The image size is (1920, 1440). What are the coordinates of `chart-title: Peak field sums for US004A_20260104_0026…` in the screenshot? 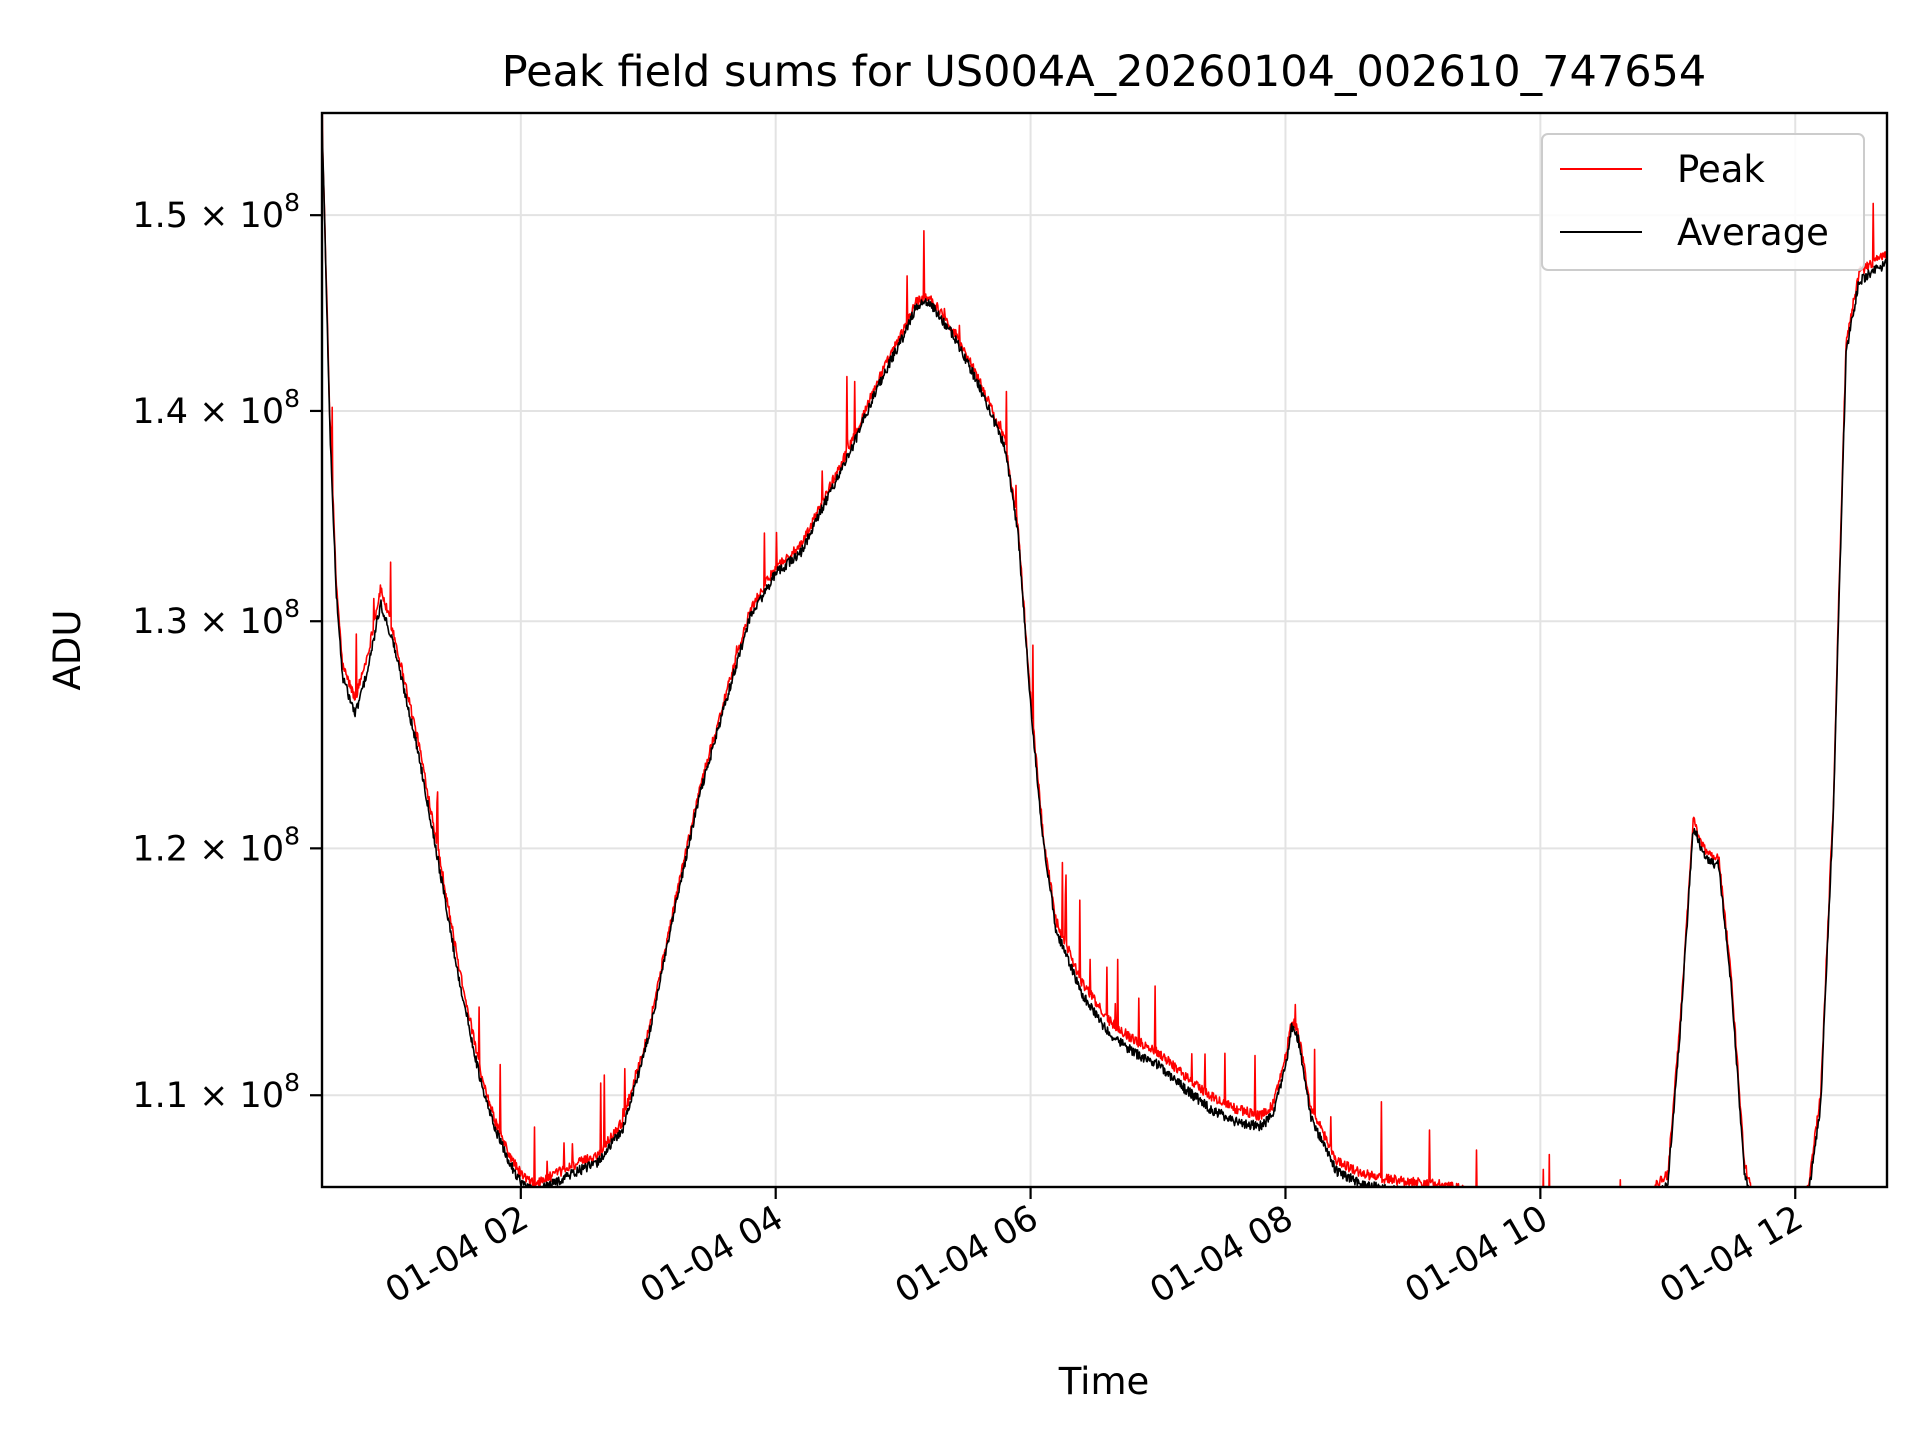 It's located at (1104, 72).